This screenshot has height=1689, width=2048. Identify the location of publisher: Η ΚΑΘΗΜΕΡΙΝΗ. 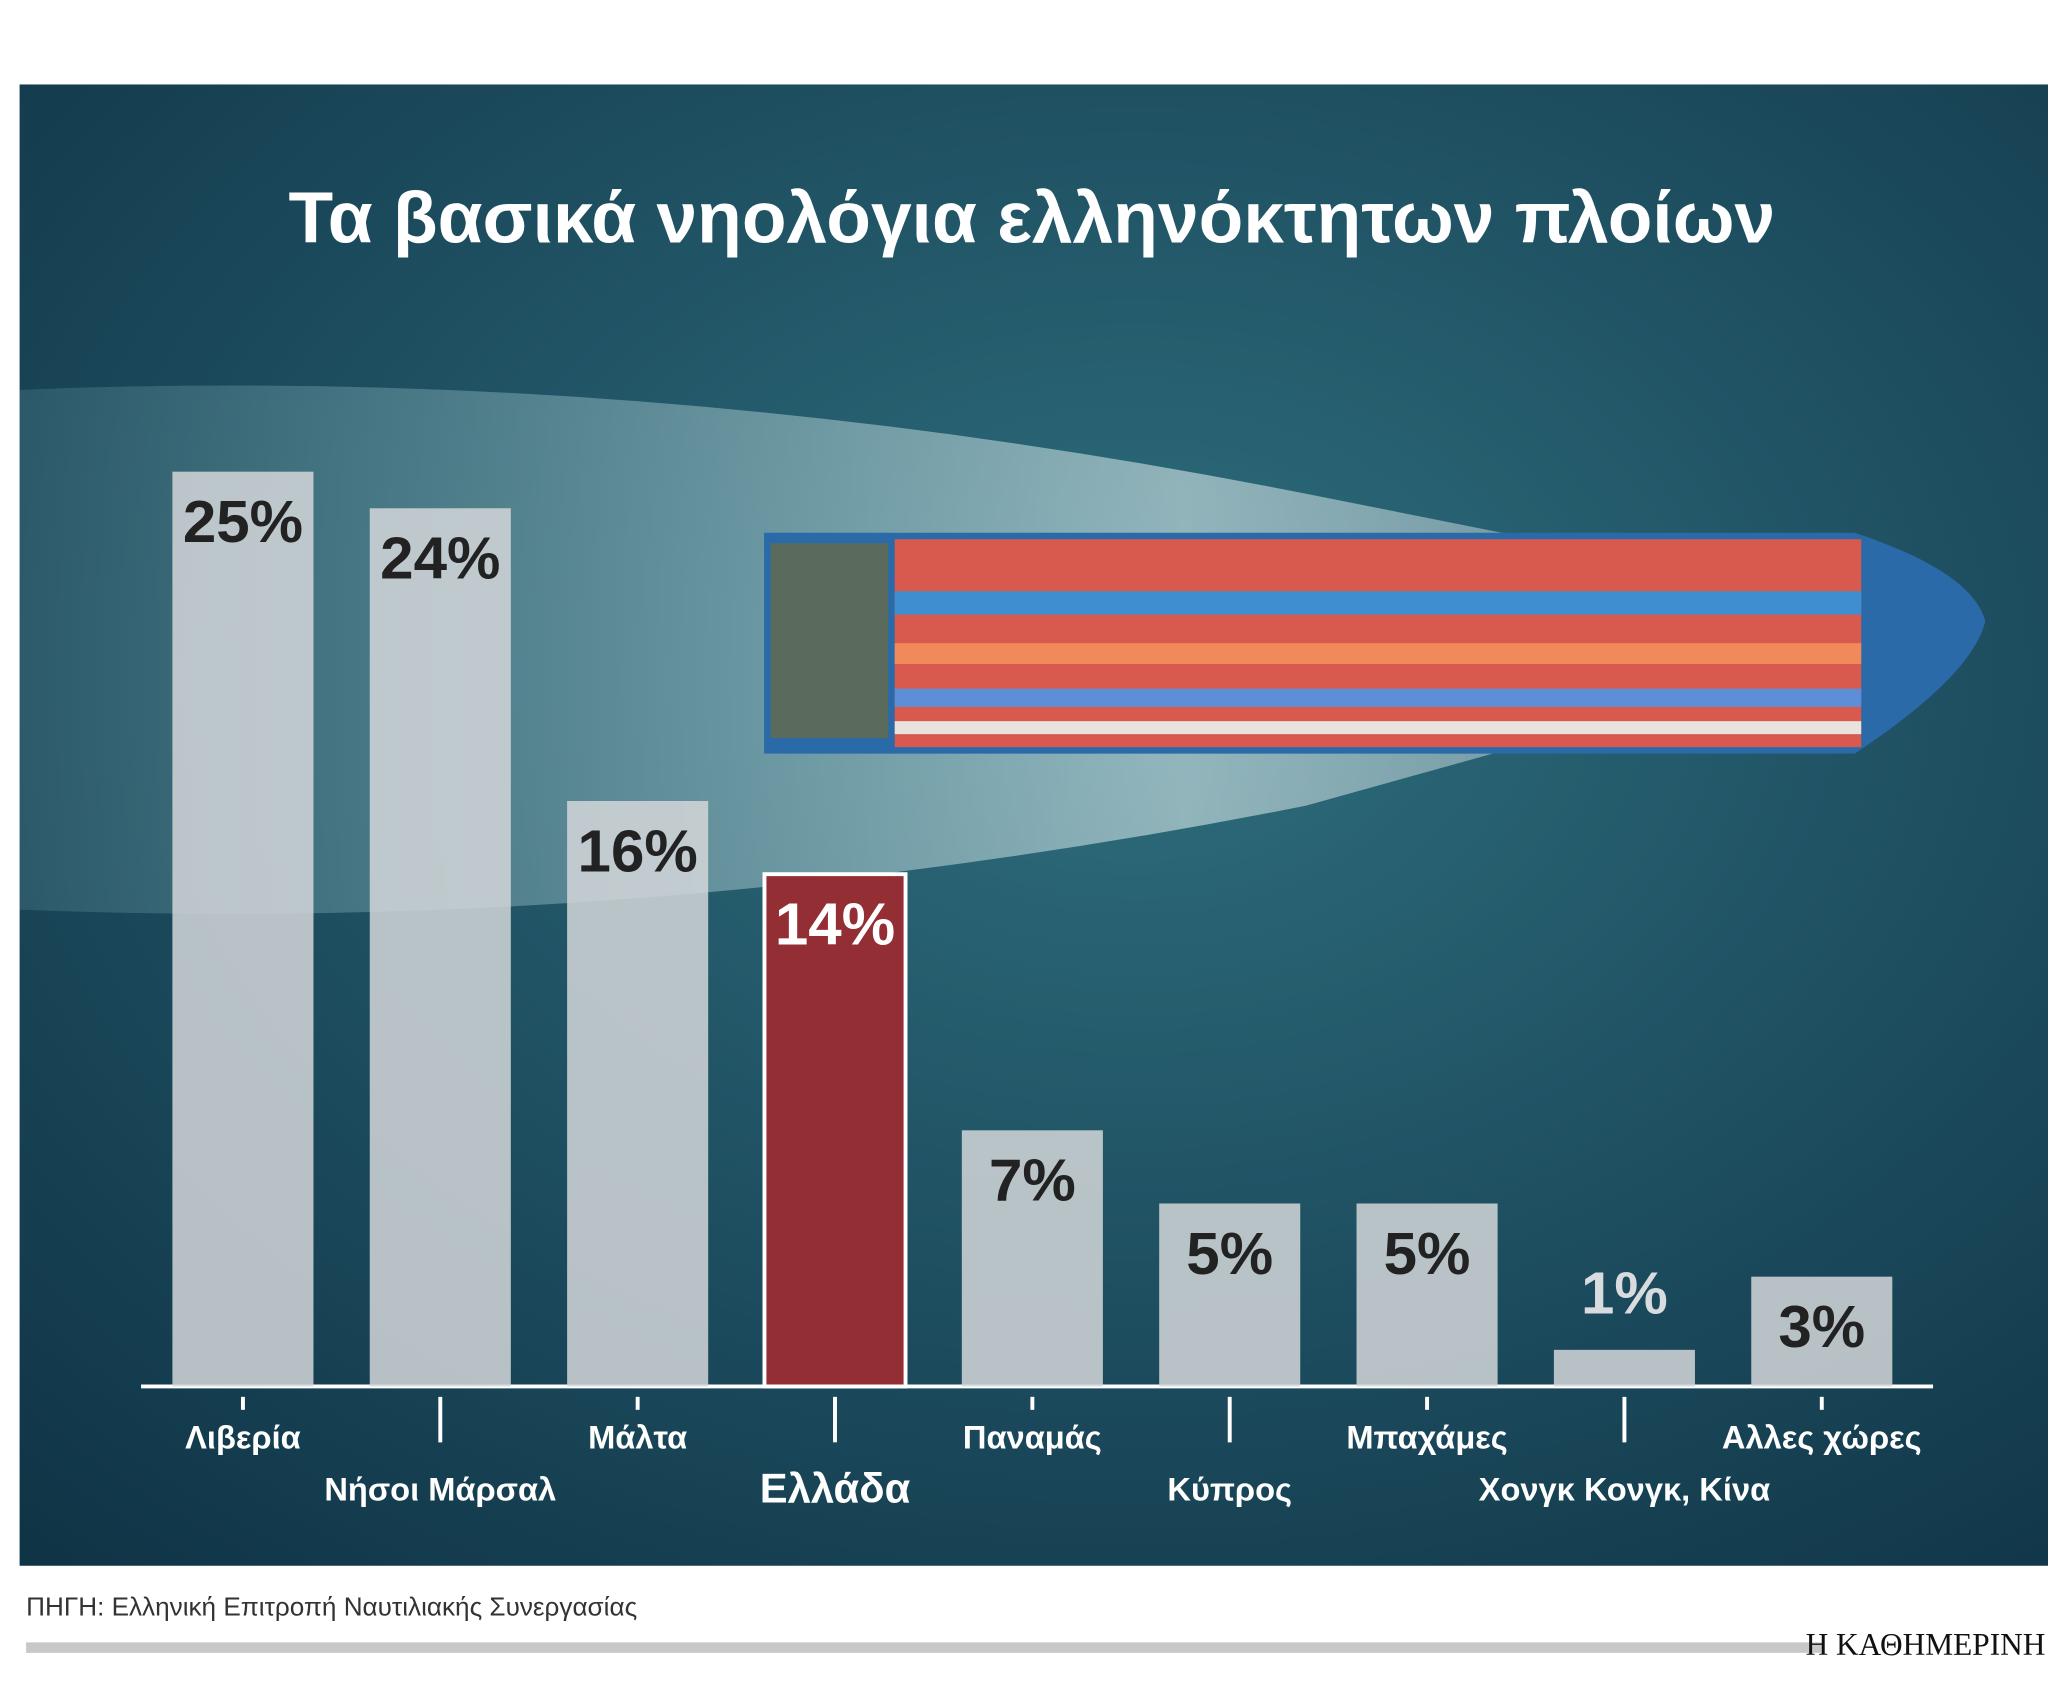
(1926, 1644).